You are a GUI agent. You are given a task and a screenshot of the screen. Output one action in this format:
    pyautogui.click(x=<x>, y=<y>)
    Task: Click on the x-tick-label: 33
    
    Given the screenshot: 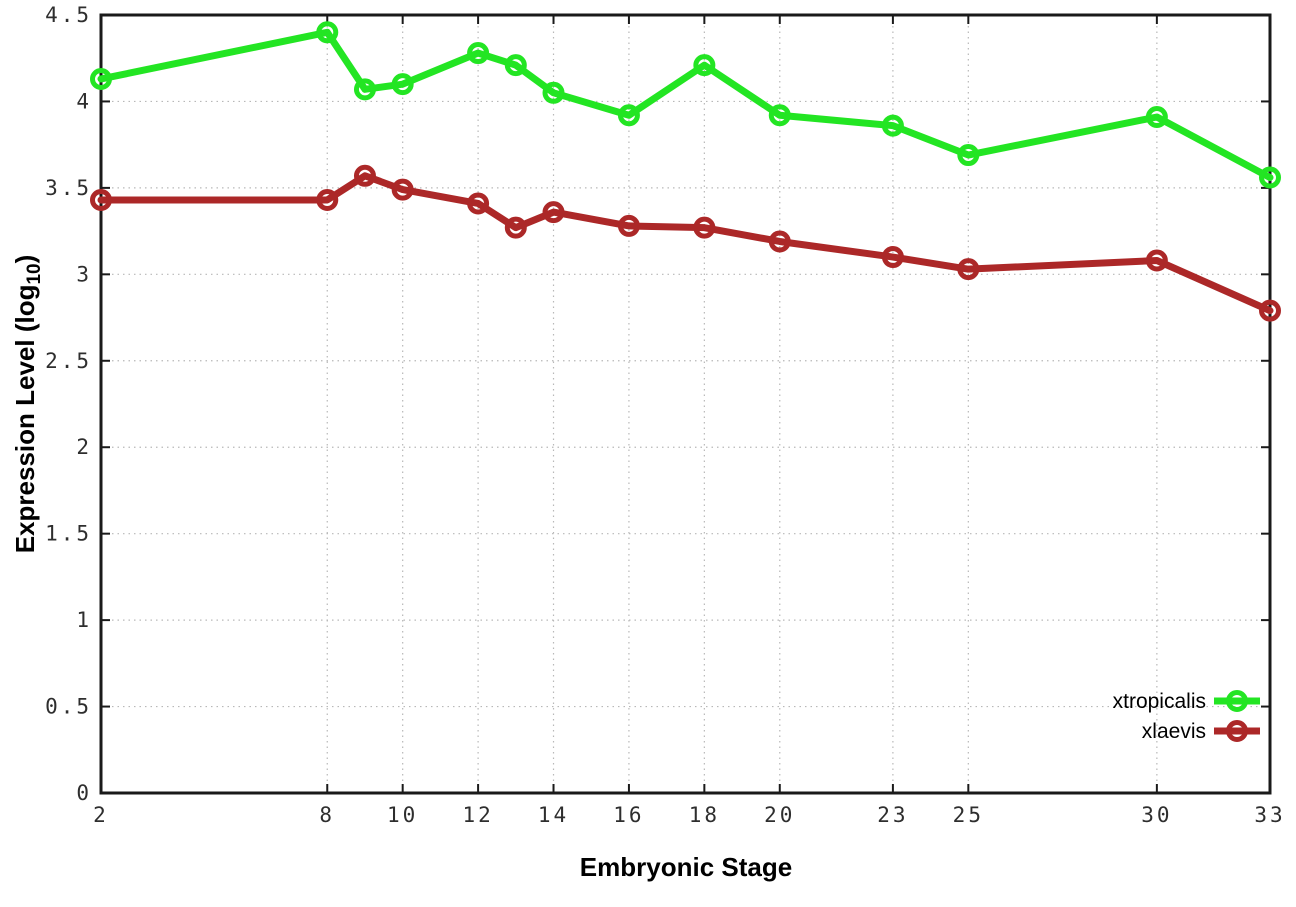 What is the action you would take?
    pyautogui.click(x=1269, y=815)
    